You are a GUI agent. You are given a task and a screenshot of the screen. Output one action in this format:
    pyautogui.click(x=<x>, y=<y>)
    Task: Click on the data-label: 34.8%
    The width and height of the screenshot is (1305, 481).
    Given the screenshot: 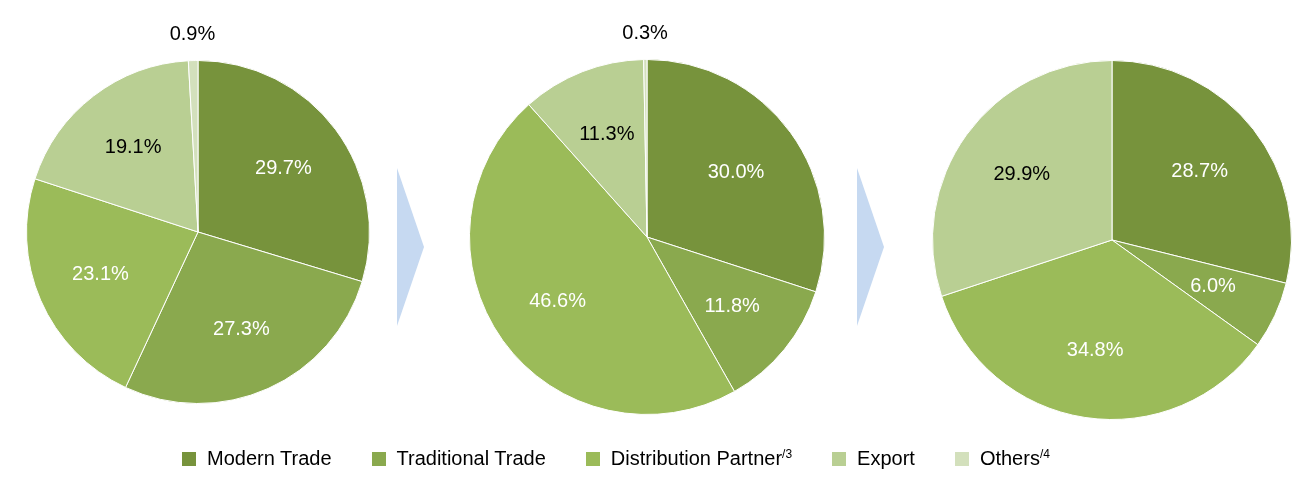 What is the action you would take?
    pyautogui.click(x=1095, y=348)
    